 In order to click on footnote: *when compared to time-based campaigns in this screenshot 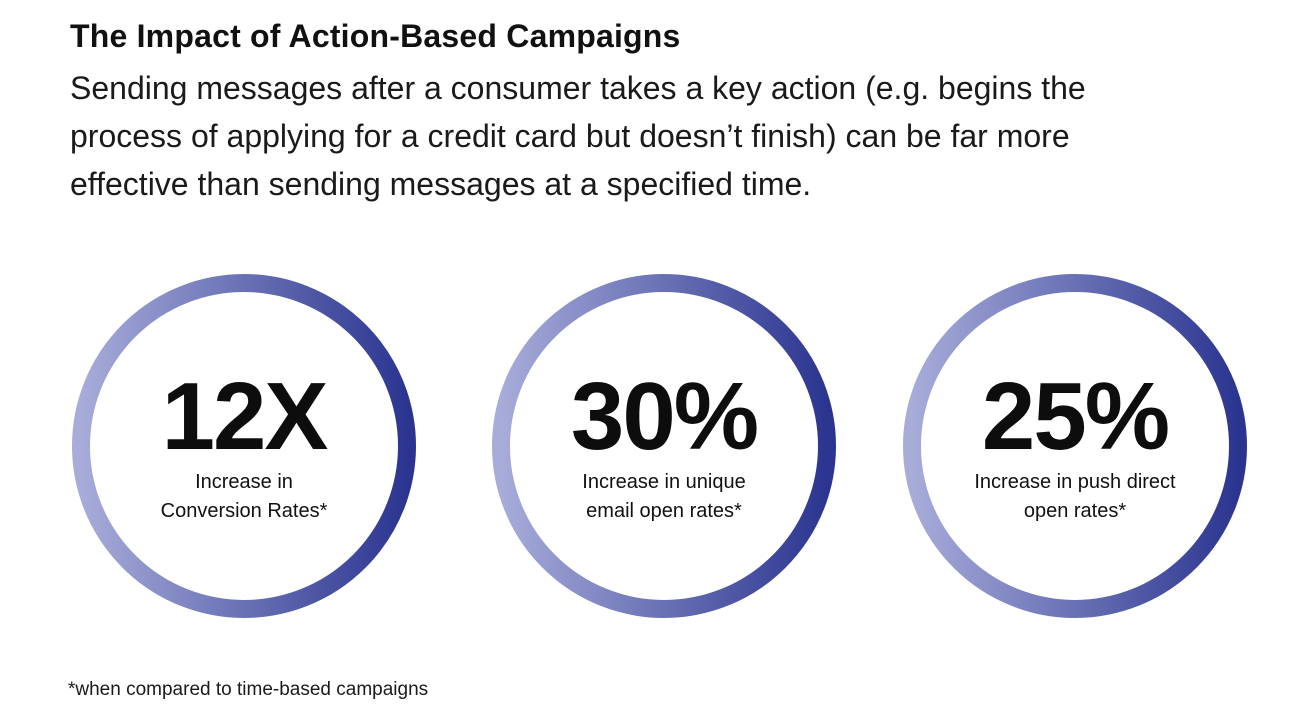, I will do `click(248, 689)`.